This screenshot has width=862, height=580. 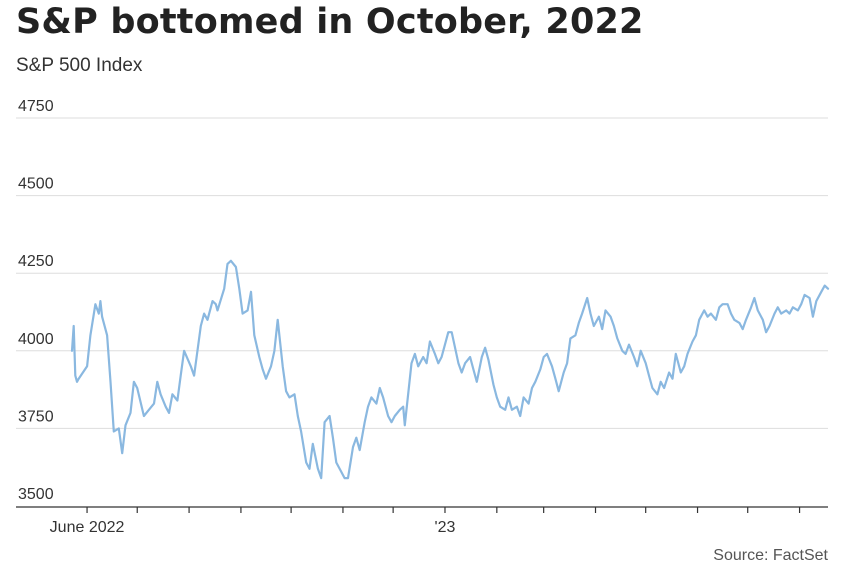 I want to click on chart-subtitle: S&P 500 Index, so click(x=79, y=65).